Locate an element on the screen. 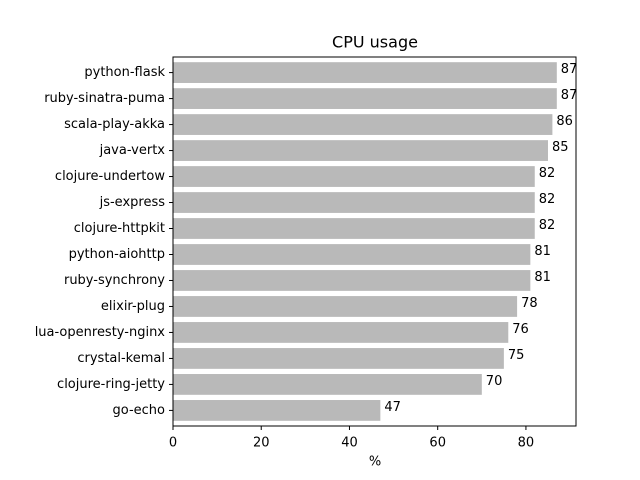 The width and height of the screenshot is (640, 480). y-tick-label: python-flask is located at coordinates (124, 72).